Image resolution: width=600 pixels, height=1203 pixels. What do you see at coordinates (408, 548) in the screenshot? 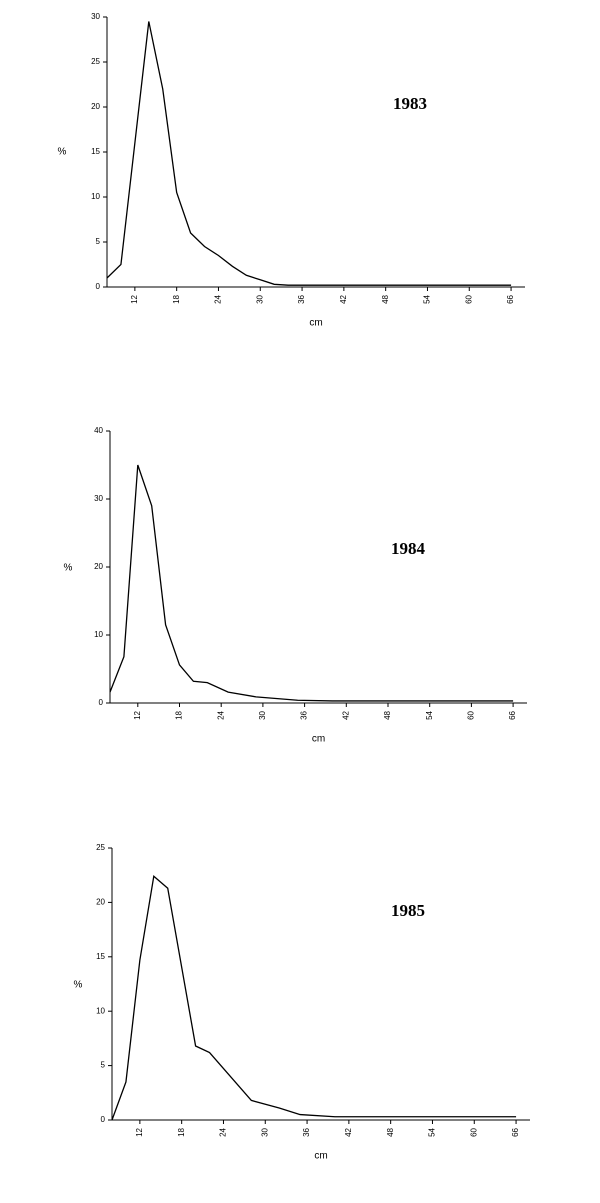
I see `annotation: 1984` at bounding box center [408, 548].